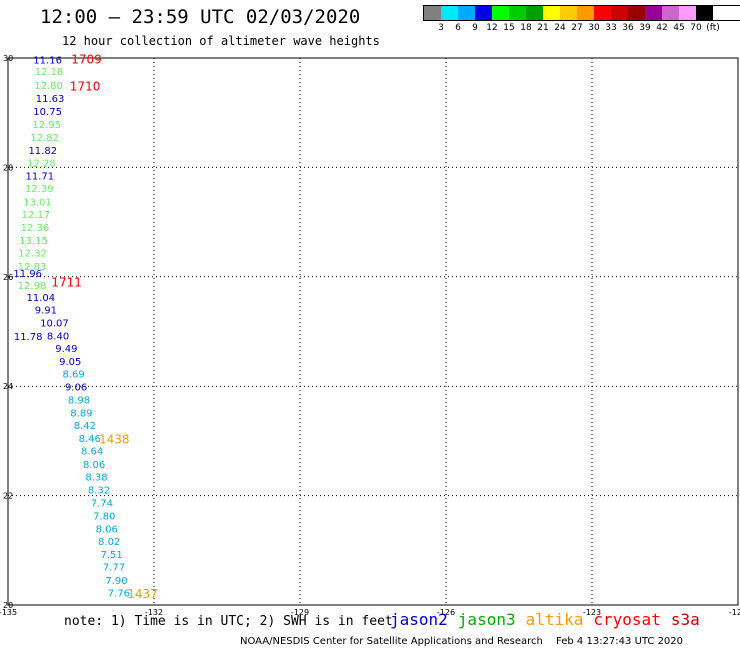 The width and height of the screenshot is (740, 650). Describe the element at coordinates (86, 60) in the screenshot. I see `pass-time-label: 1709` at that location.